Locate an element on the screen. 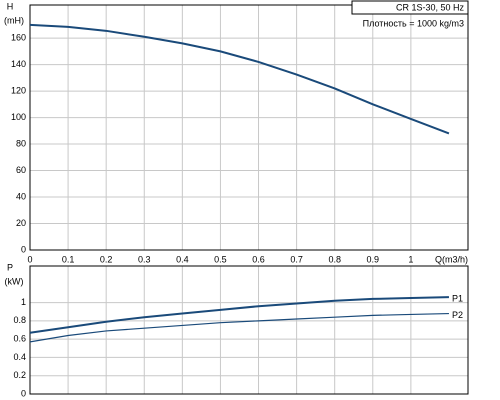 The width and height of the screenshot is (500, 400). y-axis-label: P is located at coordinates (10, 267).